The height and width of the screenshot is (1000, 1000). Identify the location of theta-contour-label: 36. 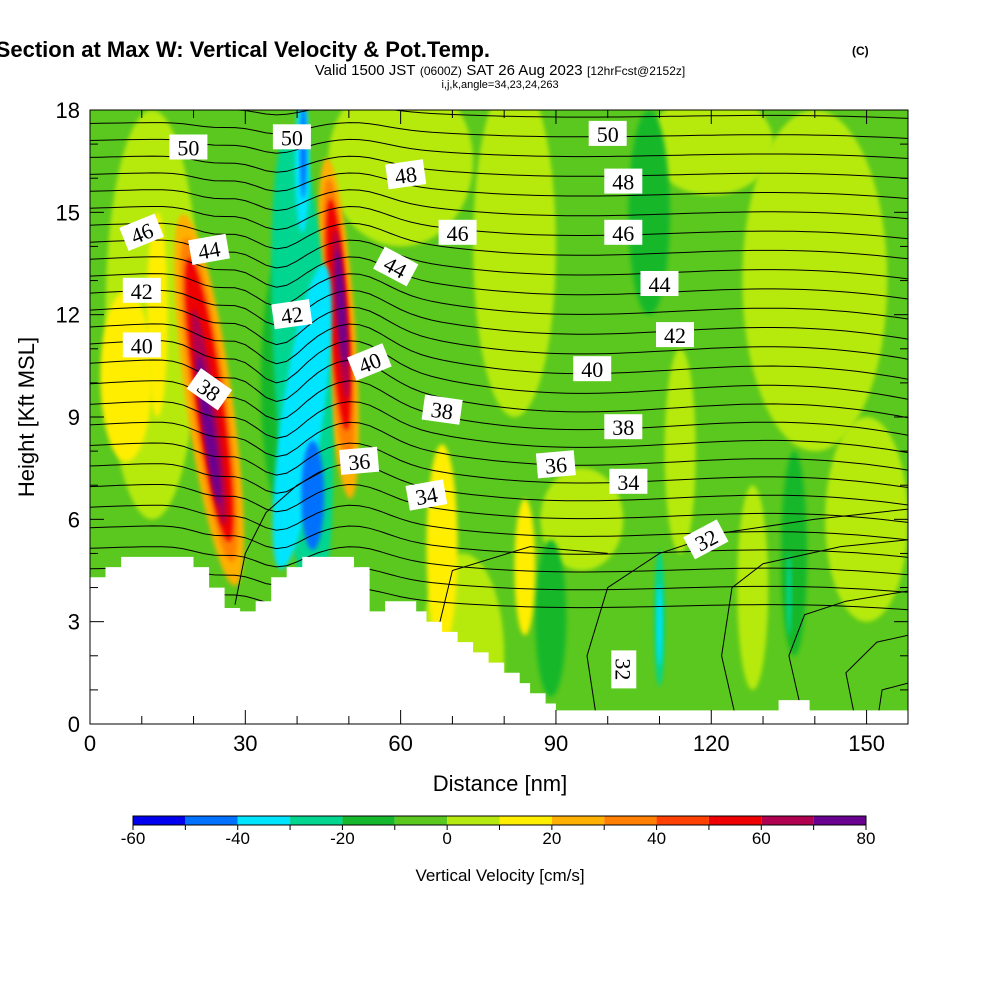
(555, 464).